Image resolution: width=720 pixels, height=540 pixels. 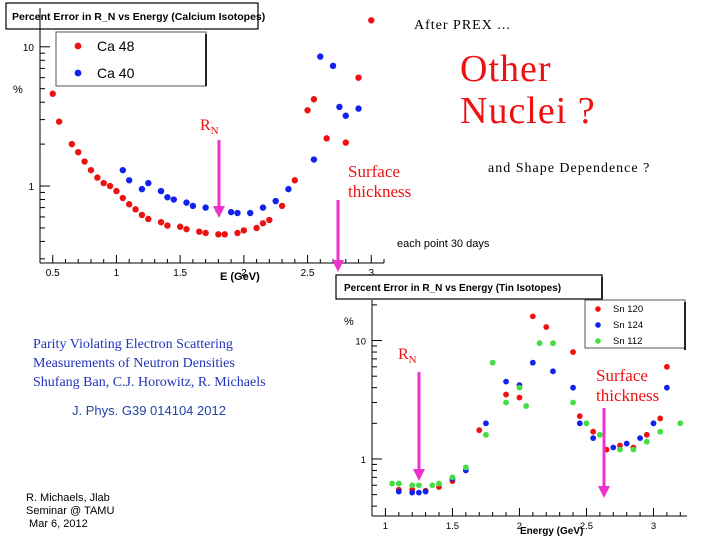 What do you see at coordinates (78, 73) in the screenshot?
I see `legend-marker-ca40` at bounding box center [78, 73].